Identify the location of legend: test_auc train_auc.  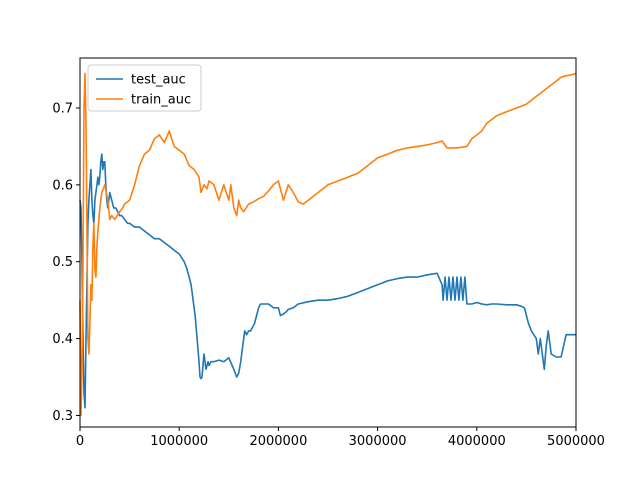
(144, 88).